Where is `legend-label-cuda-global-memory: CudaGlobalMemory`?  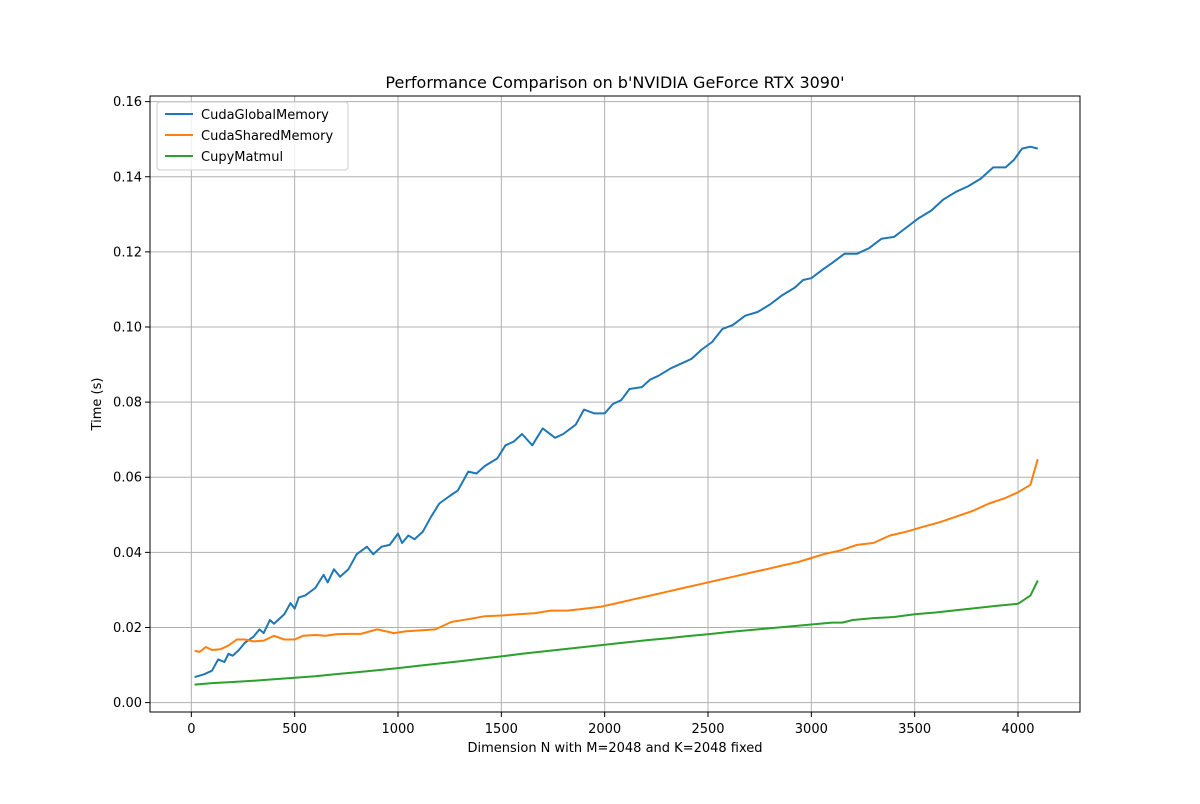 legend-label-cuda-global-memory: CudaGlobalMemory is located at coordinates (265, 115).